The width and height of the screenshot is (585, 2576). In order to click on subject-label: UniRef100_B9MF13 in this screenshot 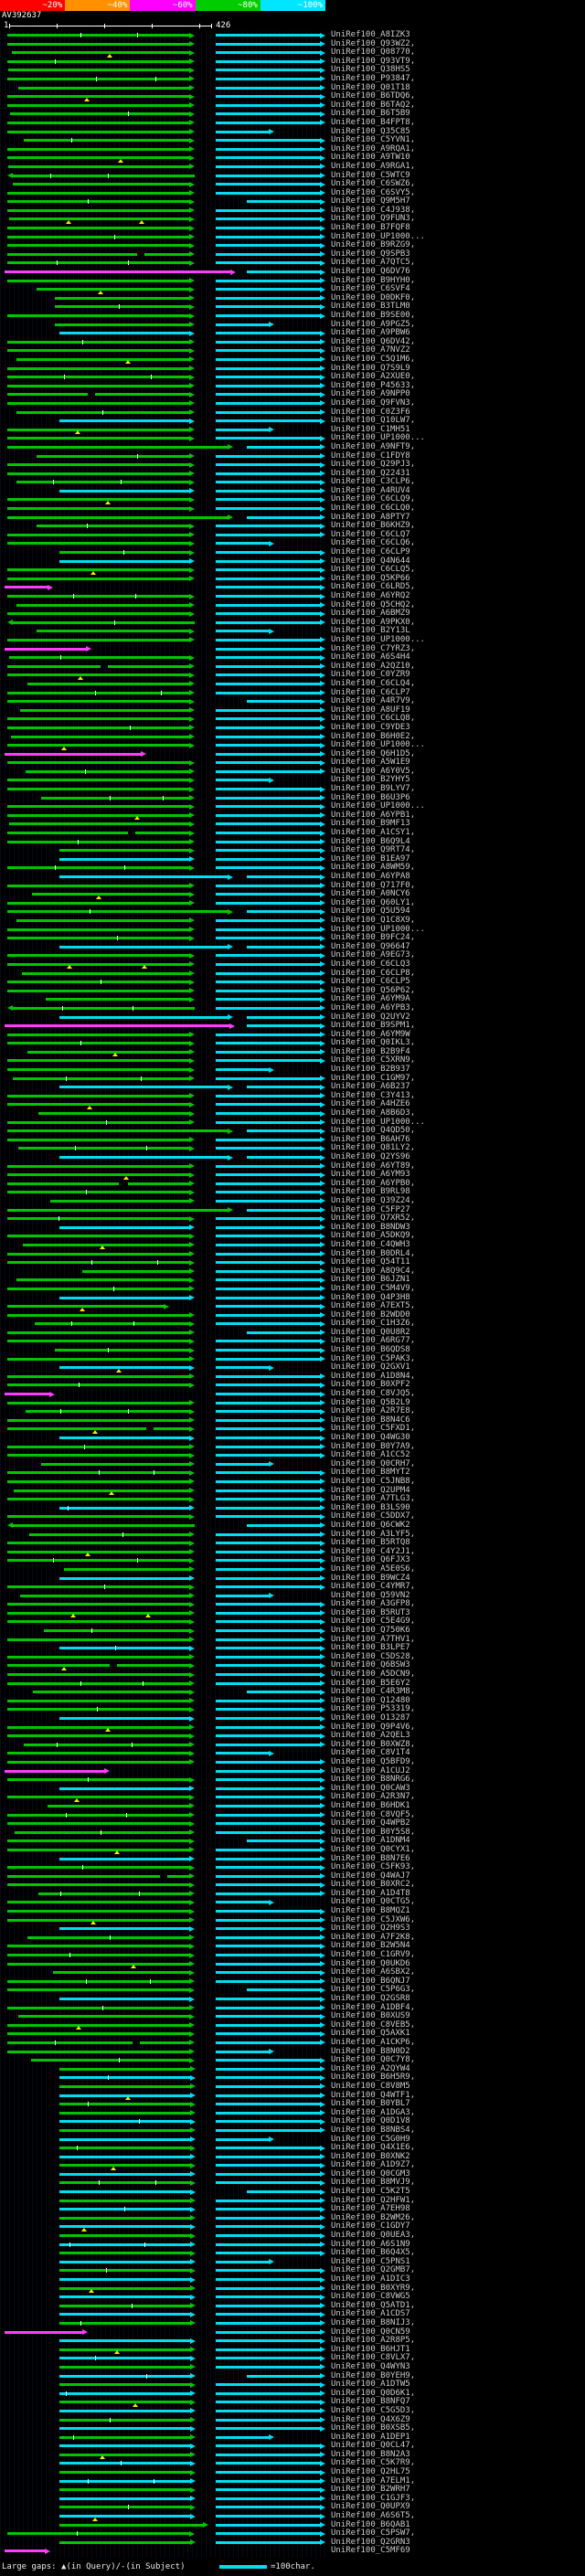, I will do `click(371, 824)`.